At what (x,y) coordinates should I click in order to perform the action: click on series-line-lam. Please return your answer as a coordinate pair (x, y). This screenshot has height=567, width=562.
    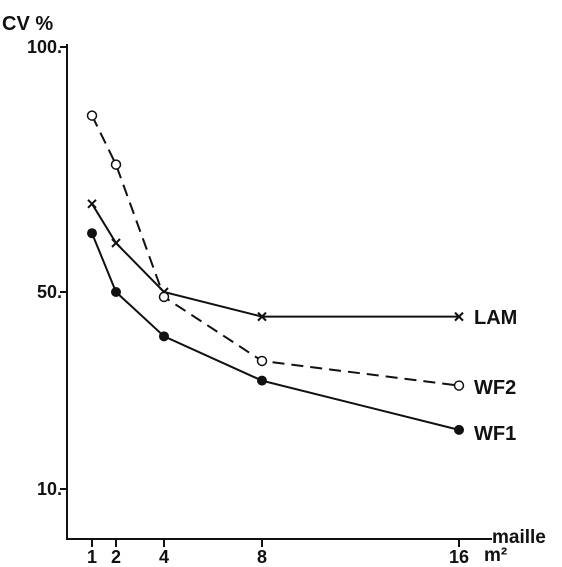
    Looking at the image, I should click on (275, 260).